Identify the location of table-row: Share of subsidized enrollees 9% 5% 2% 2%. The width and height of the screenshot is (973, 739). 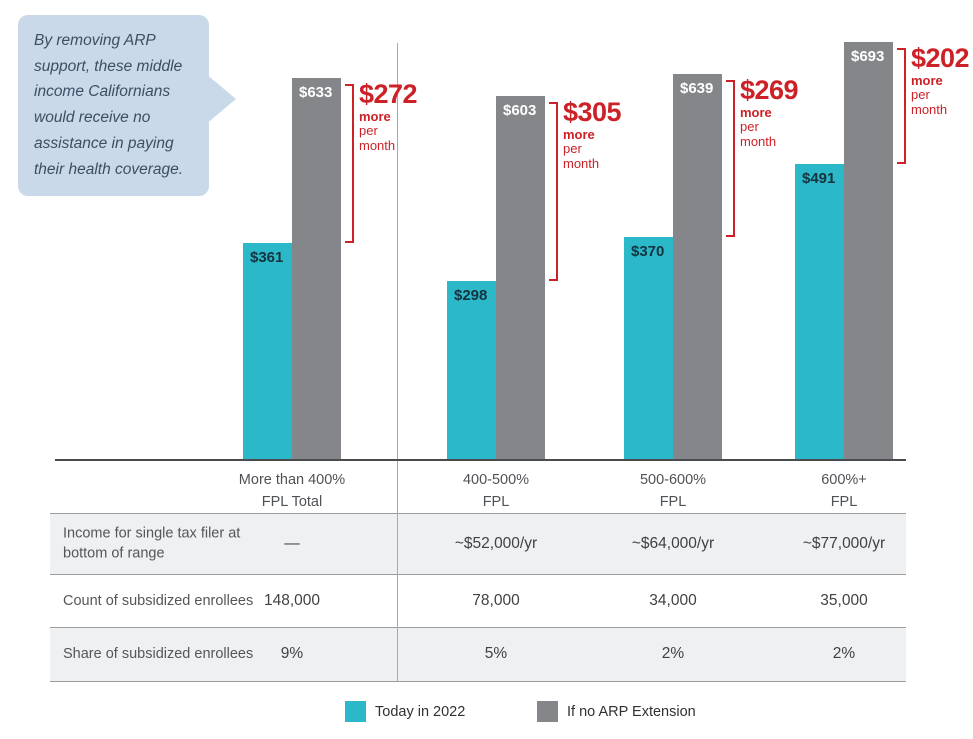
(478, 654).